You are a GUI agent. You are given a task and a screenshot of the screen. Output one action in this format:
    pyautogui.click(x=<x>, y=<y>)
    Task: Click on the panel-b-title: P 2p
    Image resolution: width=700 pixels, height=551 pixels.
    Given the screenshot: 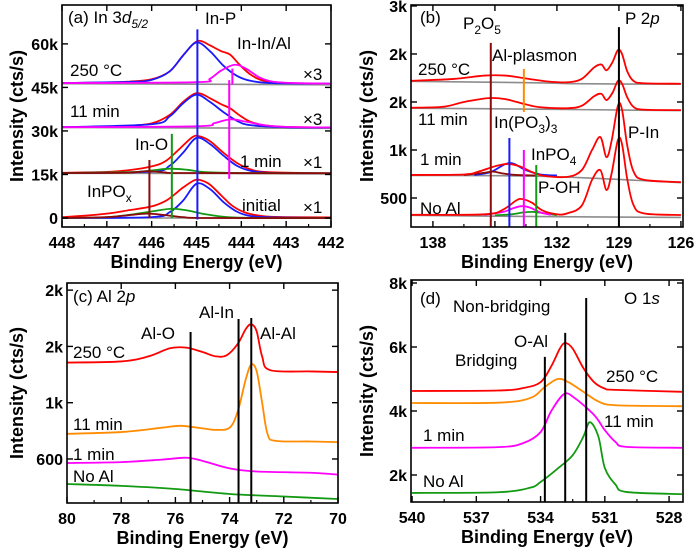 What is the action you would take?
    pyautogui.click(x=642, y=18)
    